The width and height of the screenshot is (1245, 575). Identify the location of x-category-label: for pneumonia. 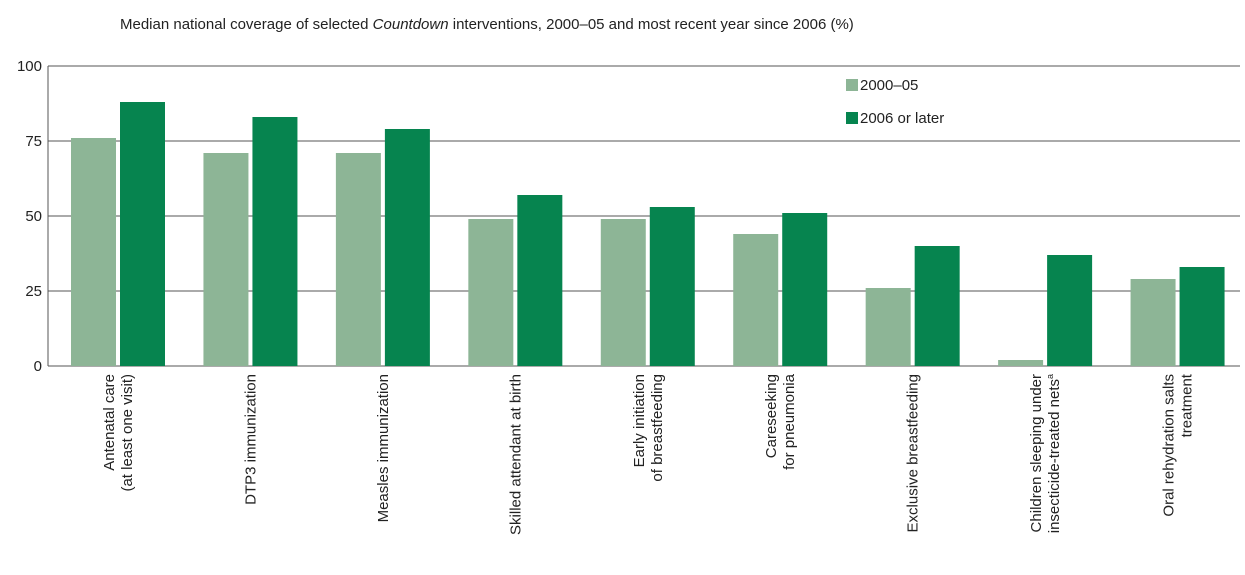
(789, 421).